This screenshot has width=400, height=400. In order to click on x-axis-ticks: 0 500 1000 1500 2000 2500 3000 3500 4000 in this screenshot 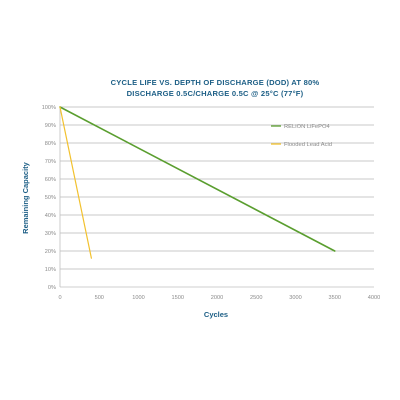, I will do `click(219, 298)`.